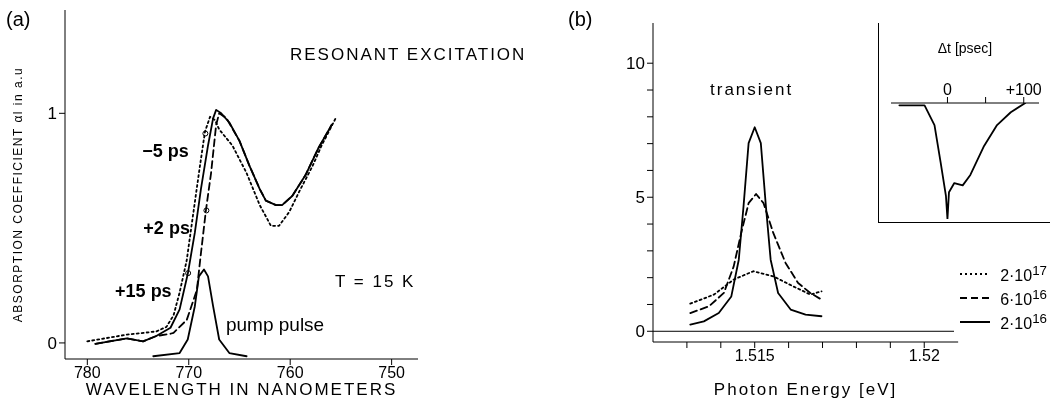  Describe the element at coordinates (87, 373) in the screenshot. I see `x-tick-label: 780` at that location.